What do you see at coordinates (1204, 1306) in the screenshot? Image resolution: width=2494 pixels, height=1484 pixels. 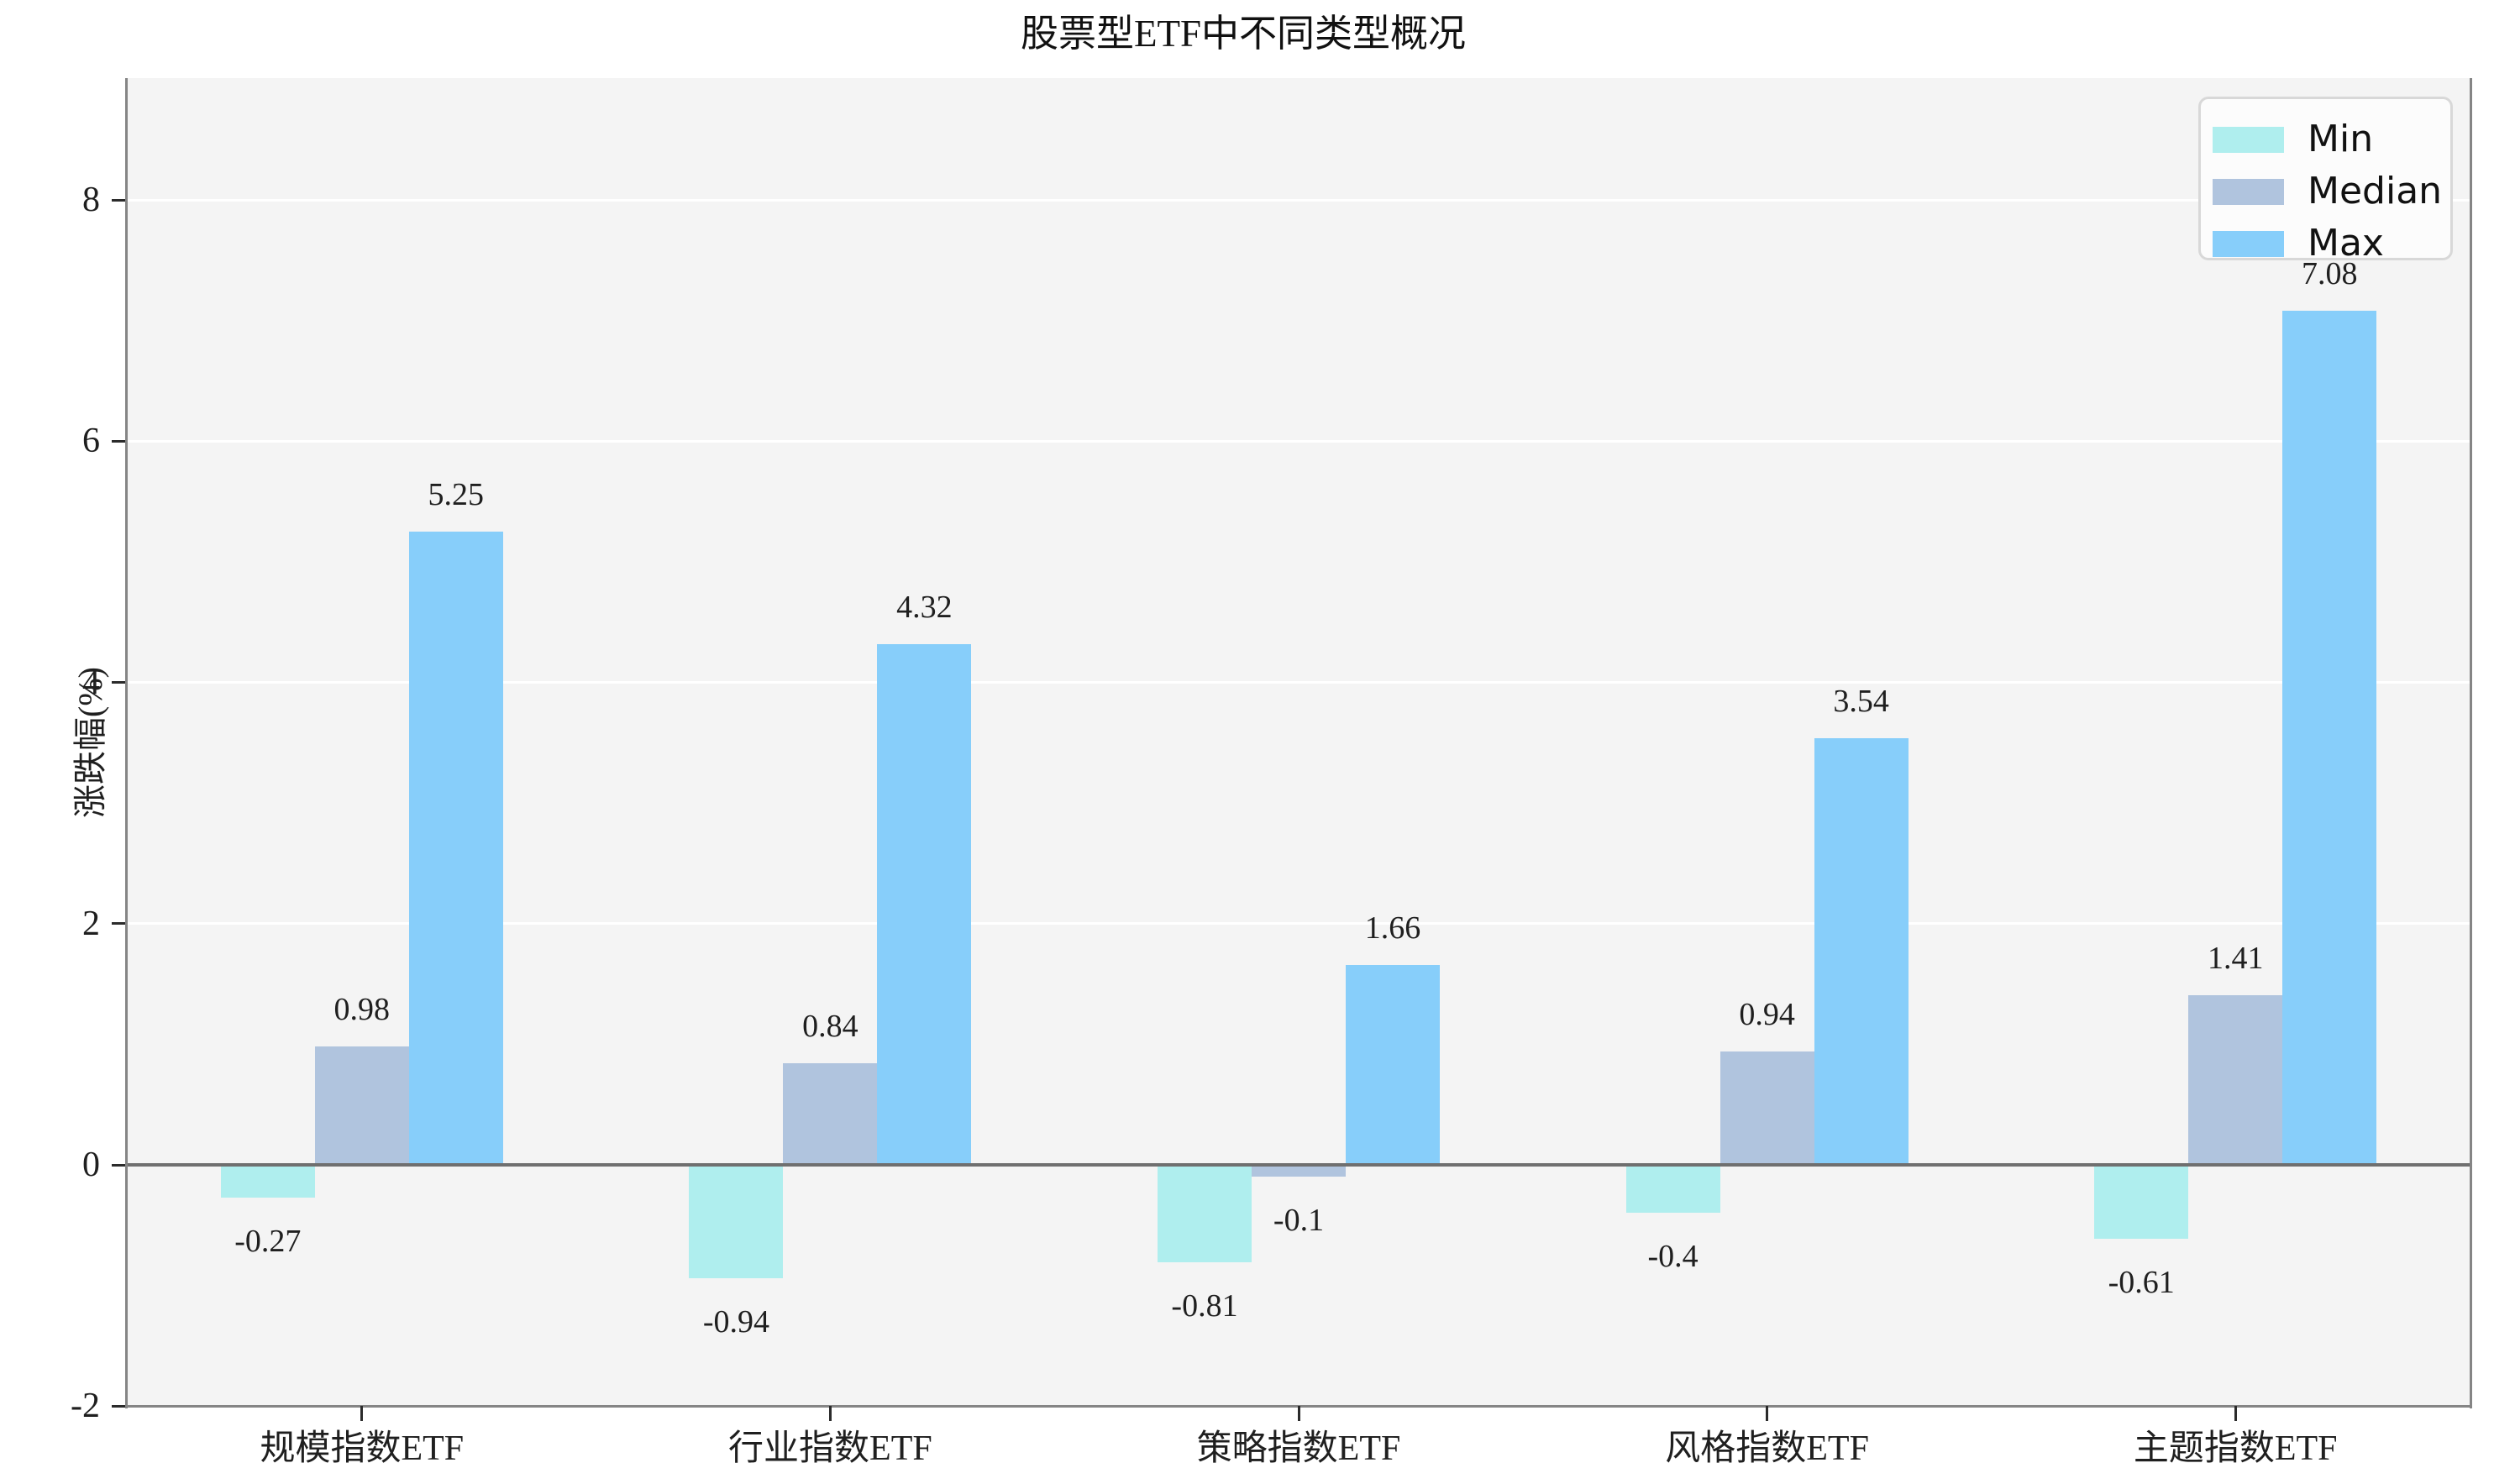 I see `bar-label-min-2: -0.81` at bounding box center [1204, 1306].